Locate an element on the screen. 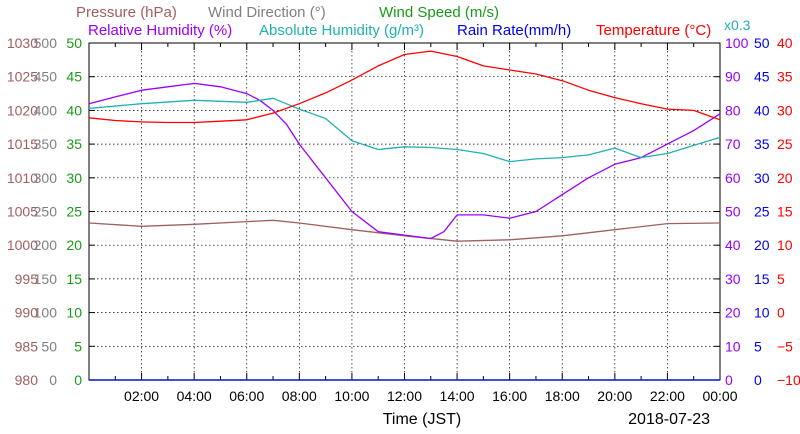 The image size is (800, 434). y-tick-label-wind-speed: 0 is located at coordinates (78, 380).